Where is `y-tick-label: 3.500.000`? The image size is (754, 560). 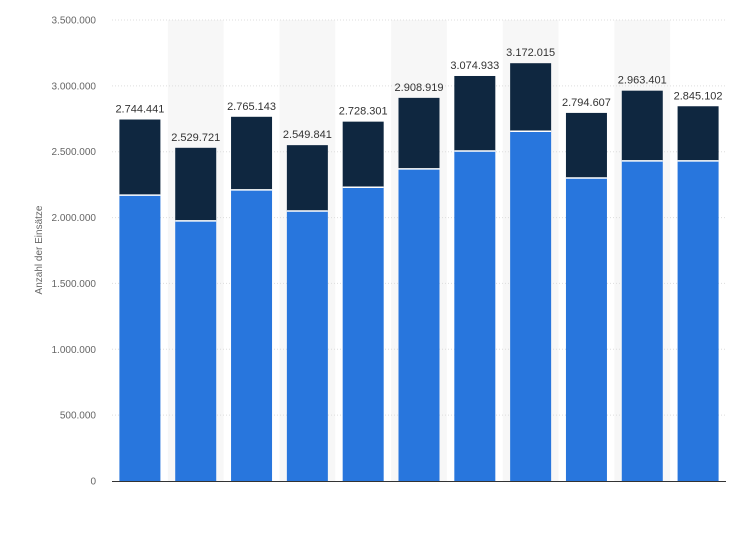
y-tick-label: 3.500.000 is located at coordinates (74, 21).